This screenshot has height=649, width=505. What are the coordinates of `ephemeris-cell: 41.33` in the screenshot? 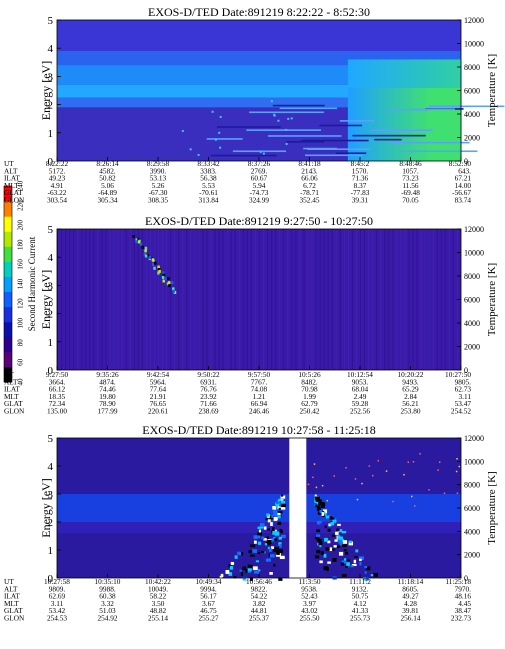 It's located at (360, 610).